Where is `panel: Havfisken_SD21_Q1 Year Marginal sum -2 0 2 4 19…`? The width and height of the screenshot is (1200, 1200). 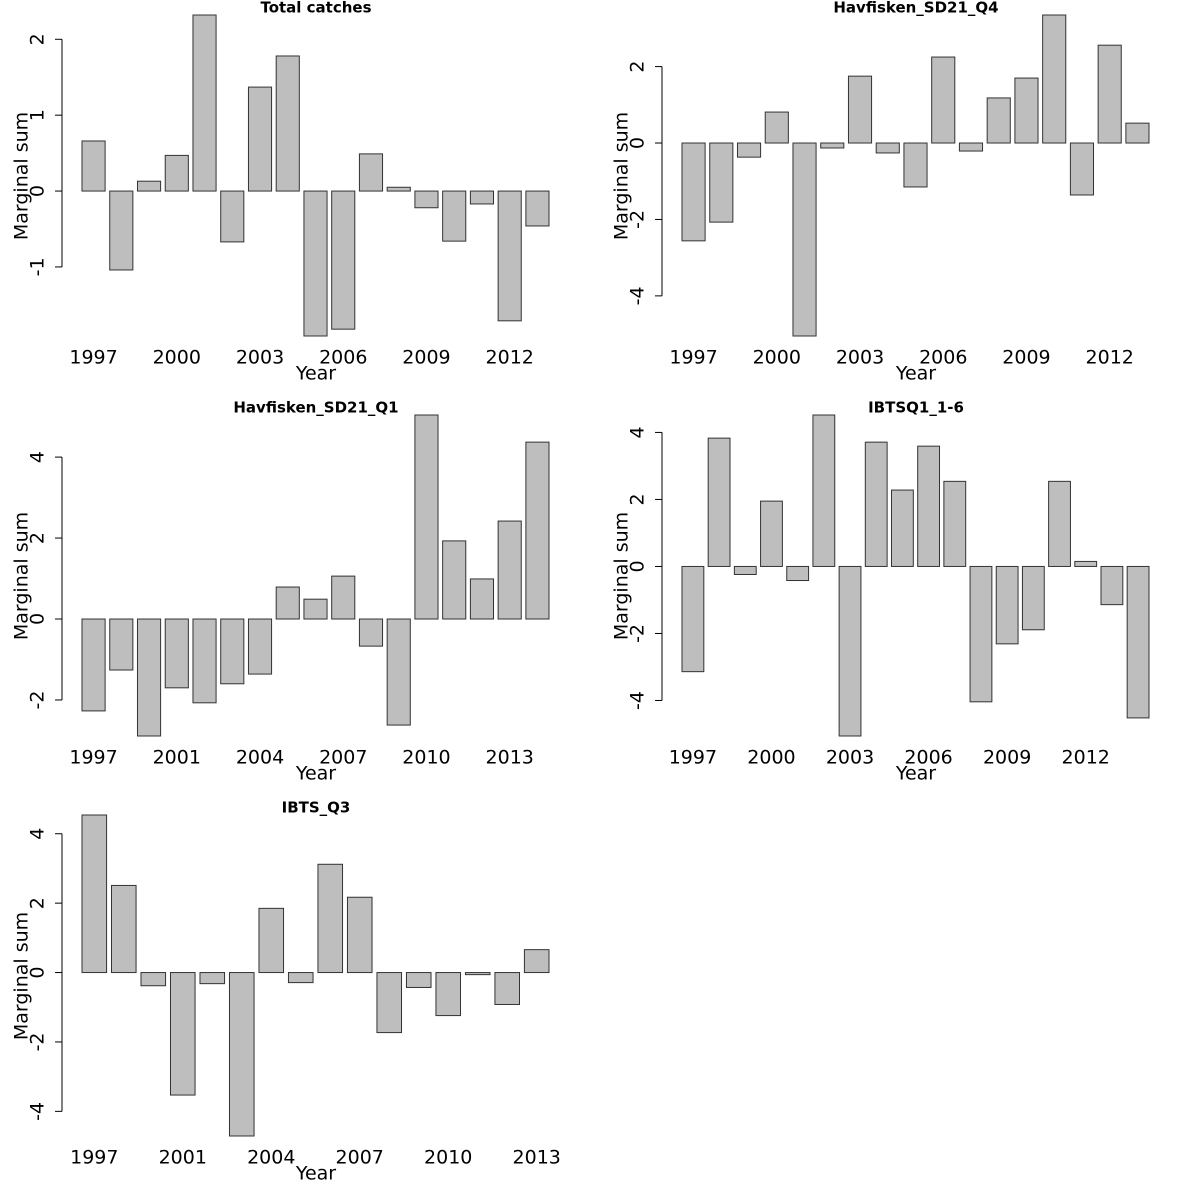
panel: Havfisken_SD21_Q1 Year Marginal sum -2 0 2 4 19… is located at coordinates (280, 592).